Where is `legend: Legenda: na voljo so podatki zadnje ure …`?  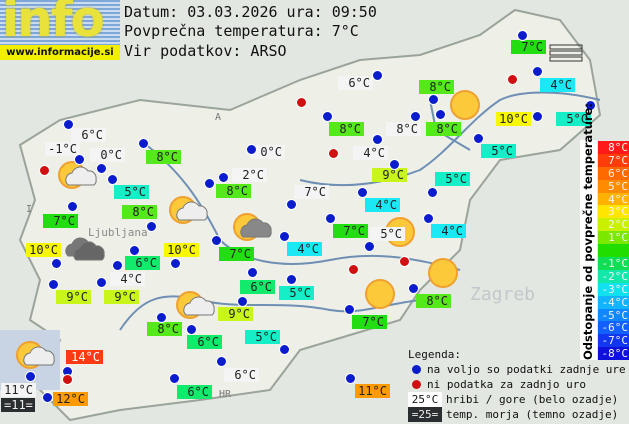 legend: Legenda: na voljo so podatki zadnje ure … is located at coordinates (517, 384).